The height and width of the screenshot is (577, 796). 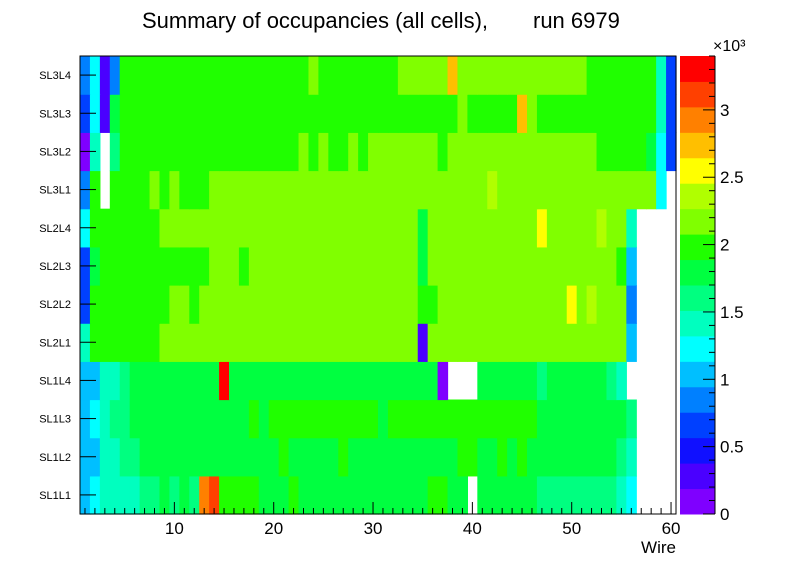 I want to click on y-tick-label: SL3L3, so click(x=55, y=114).